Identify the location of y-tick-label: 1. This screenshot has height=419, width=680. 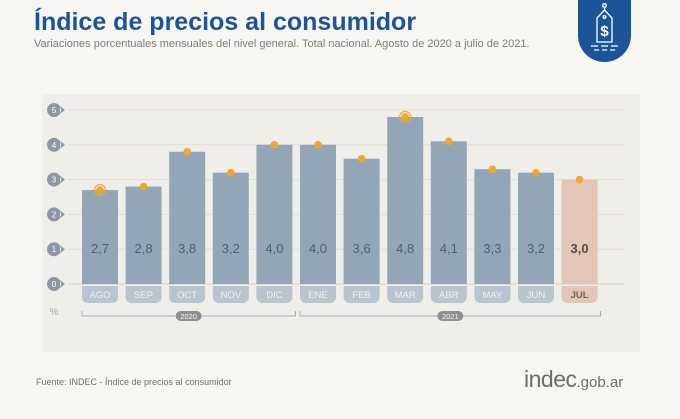
(54, 249).